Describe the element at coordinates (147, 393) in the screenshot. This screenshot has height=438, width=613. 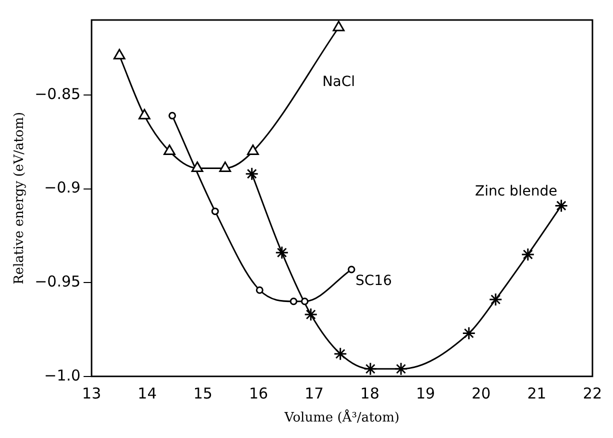
I see `x-tick-label: 14` at that location.